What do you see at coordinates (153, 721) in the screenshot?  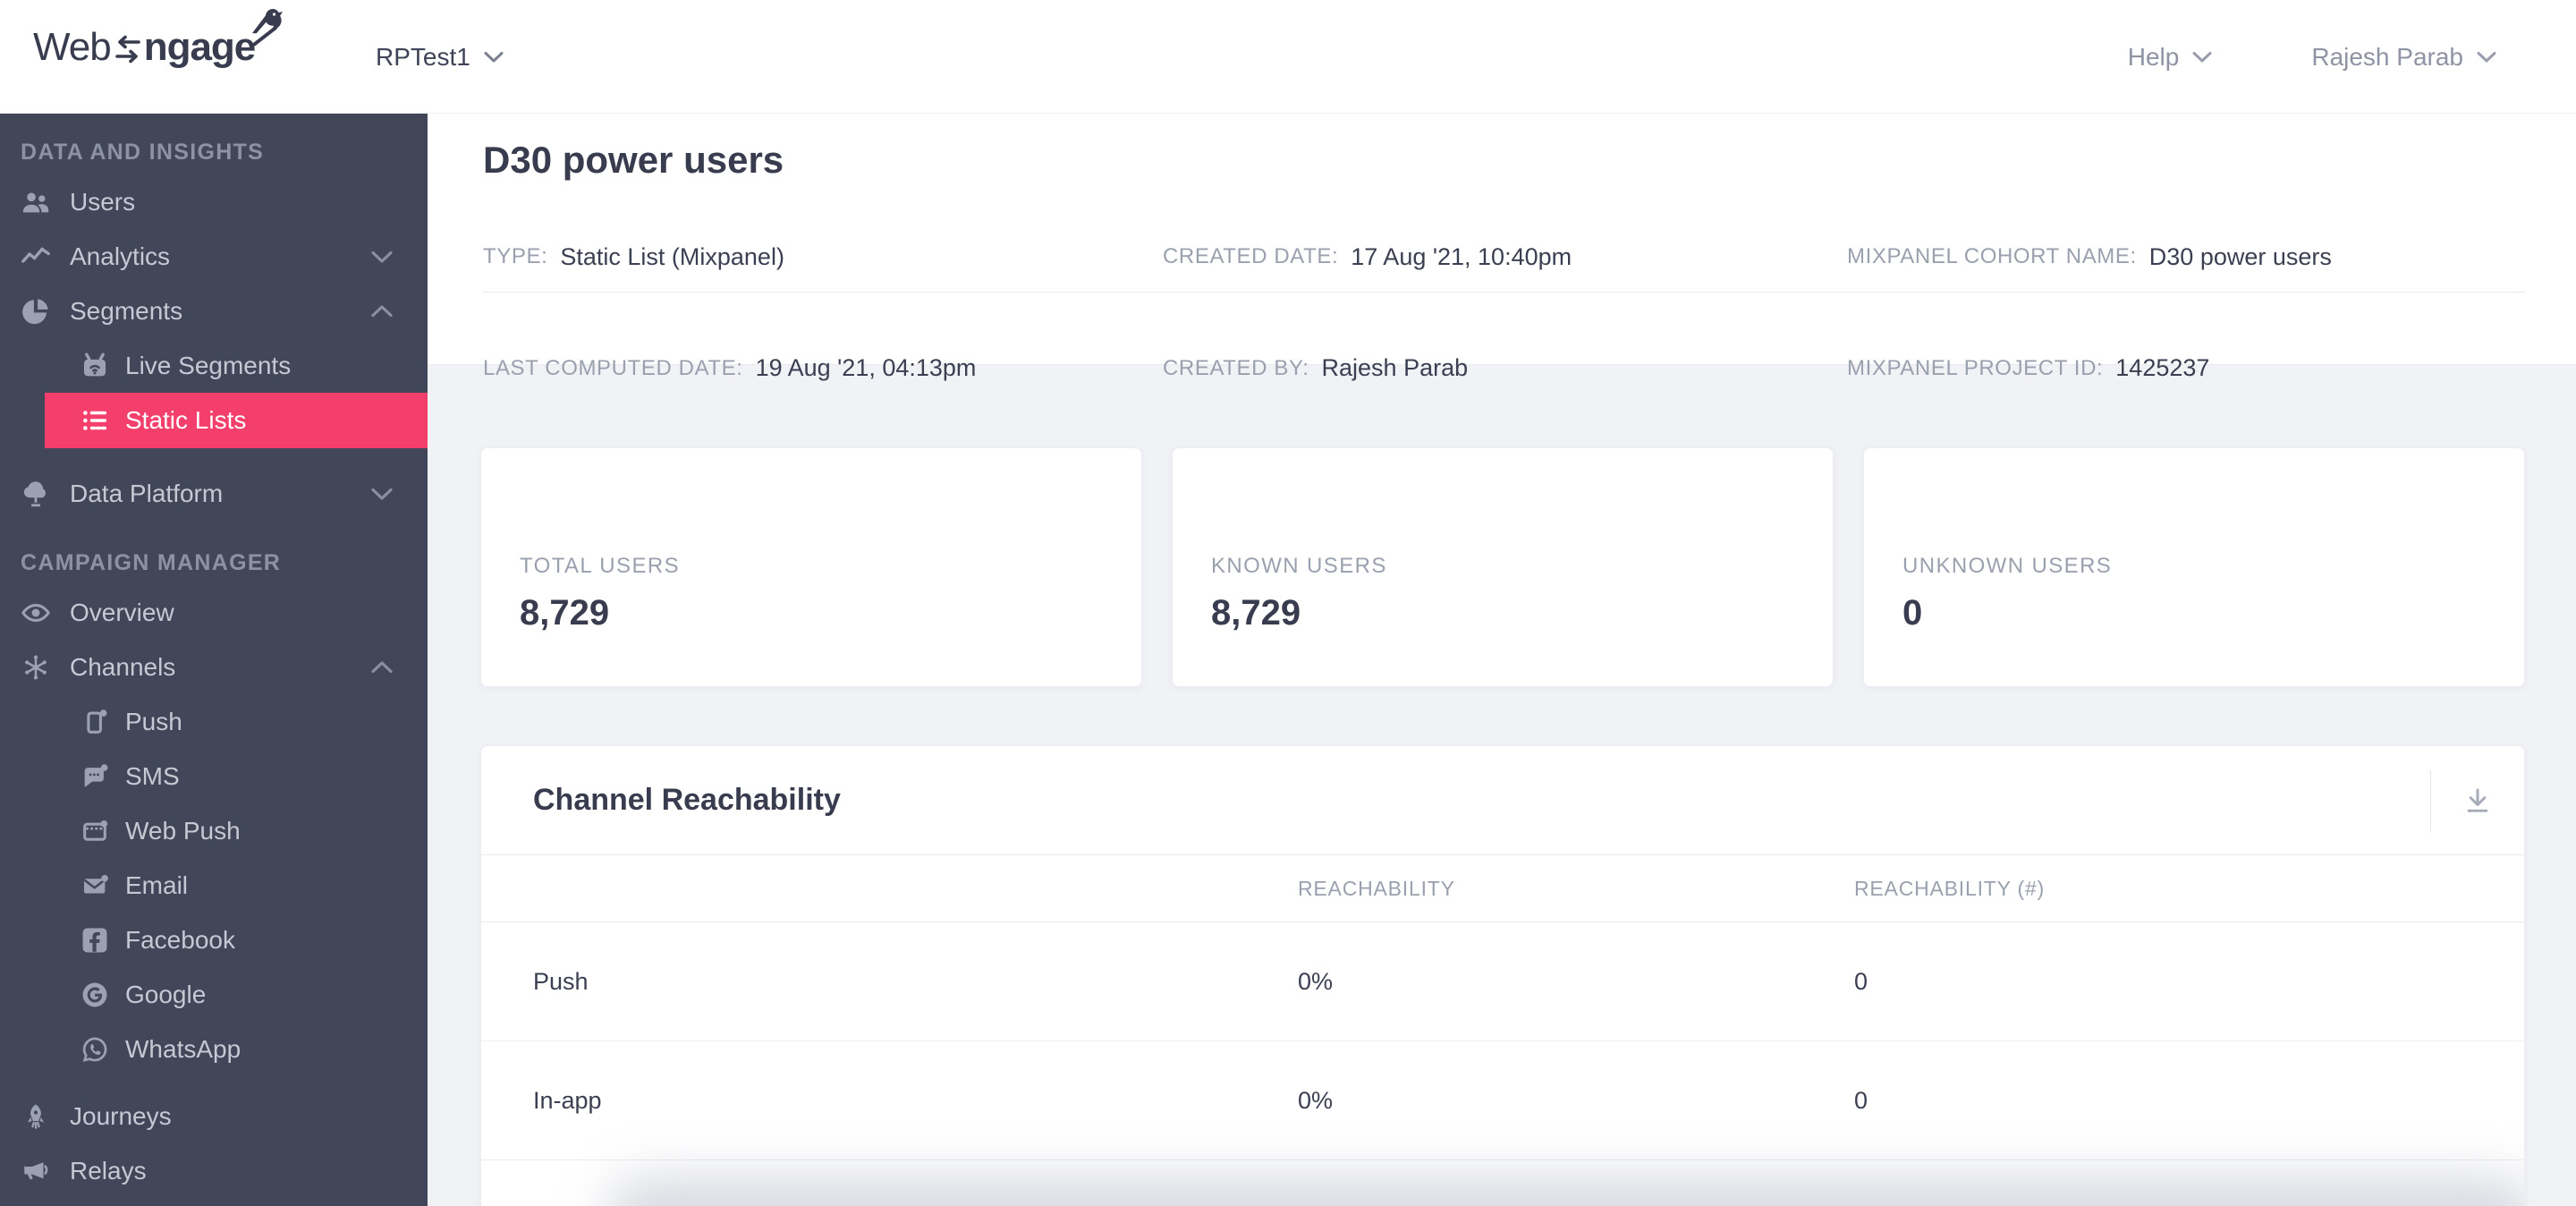 I see `sidebar-item-label: Push` at bounding box center [153, 721].